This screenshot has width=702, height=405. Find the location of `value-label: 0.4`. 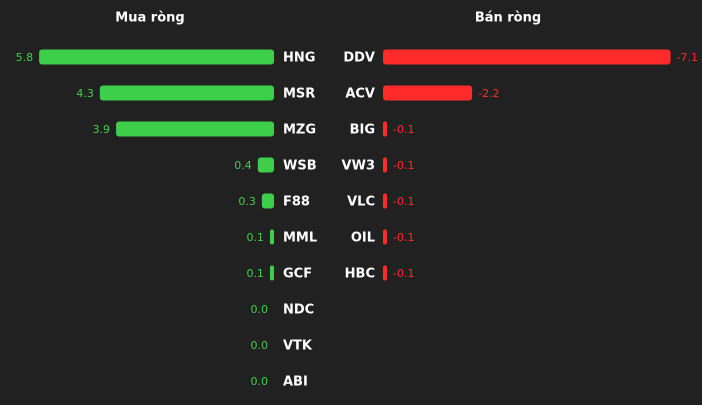

value-label: 0.4 is located at coordinates (243, 165).